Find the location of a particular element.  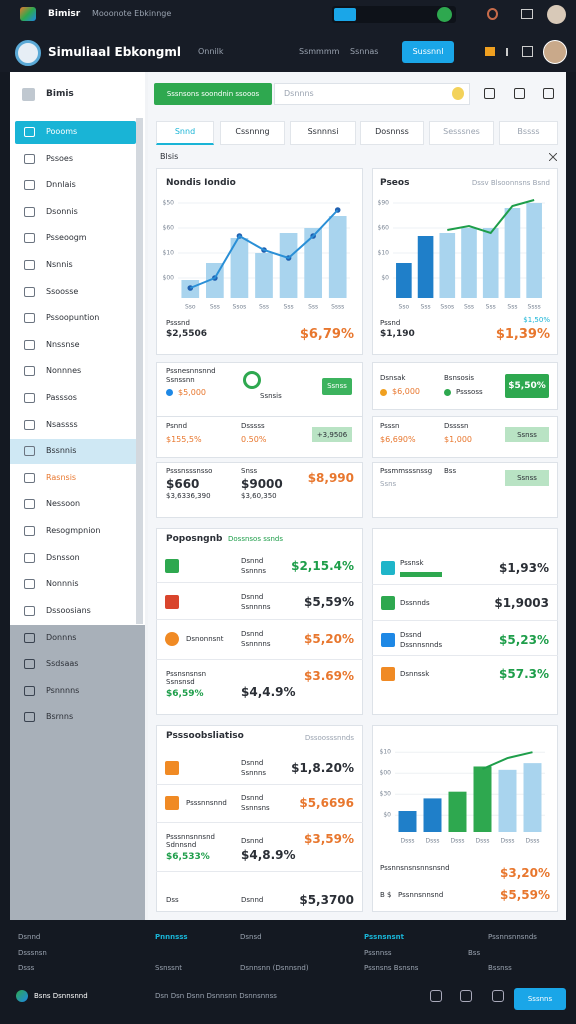

items: Ssoosse is located at coordinates (62, 291).